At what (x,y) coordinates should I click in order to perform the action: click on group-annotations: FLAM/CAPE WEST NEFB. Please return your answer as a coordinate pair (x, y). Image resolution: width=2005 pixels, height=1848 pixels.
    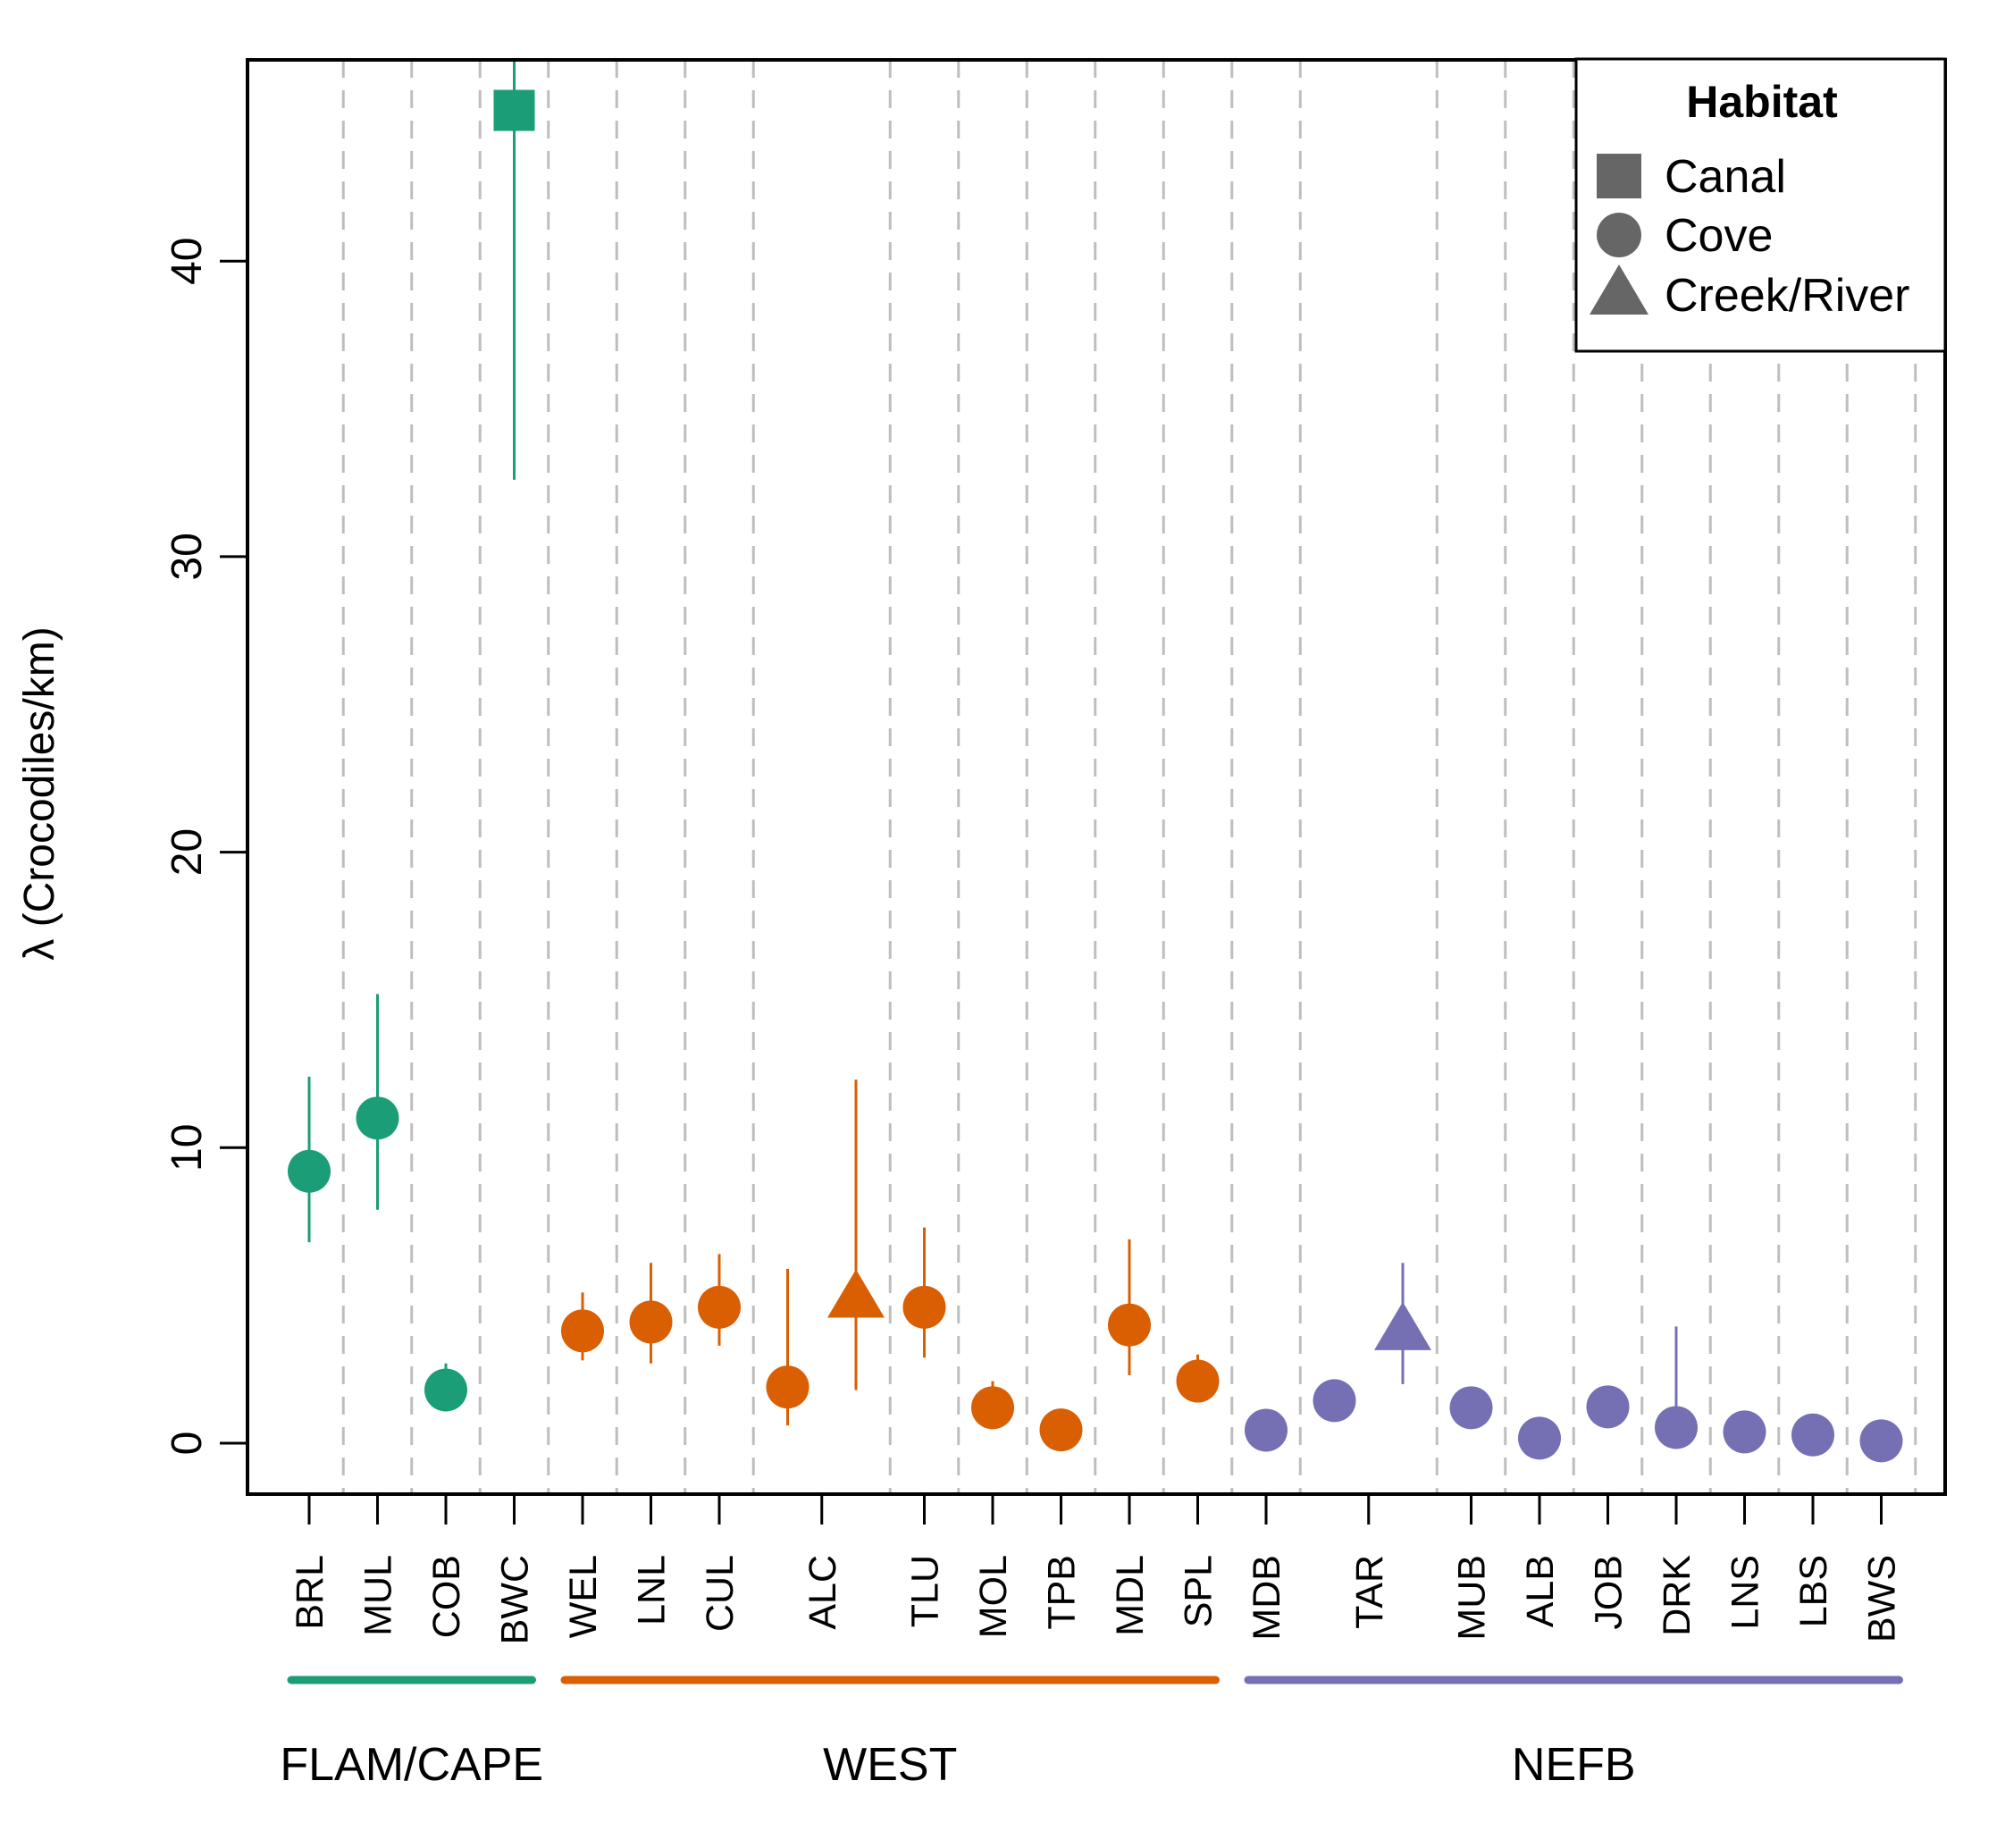
    Looking at the image, I should click on (1091, 1733).